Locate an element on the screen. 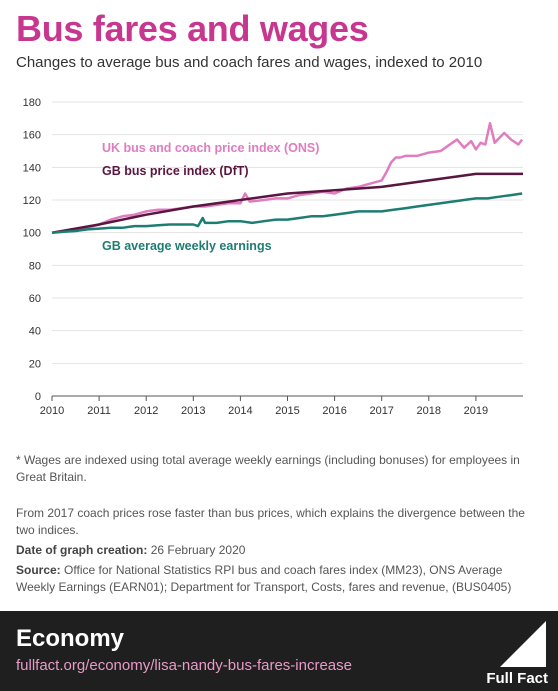 Image resolution: width=558 pixels, height=691 pixels. chart-title: Bus fares and wages is located at coordinates (192, 28).